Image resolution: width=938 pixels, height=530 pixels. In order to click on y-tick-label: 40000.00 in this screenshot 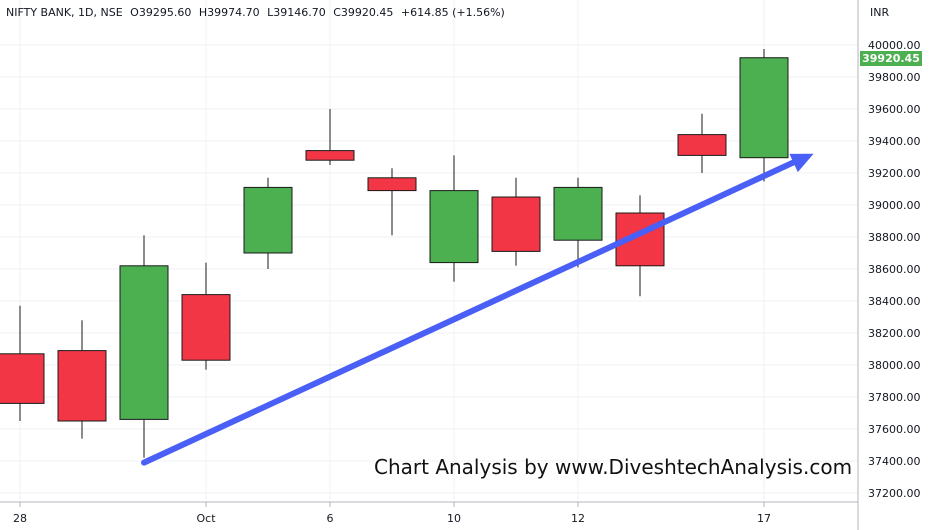, I will do `click(894, 45)`.